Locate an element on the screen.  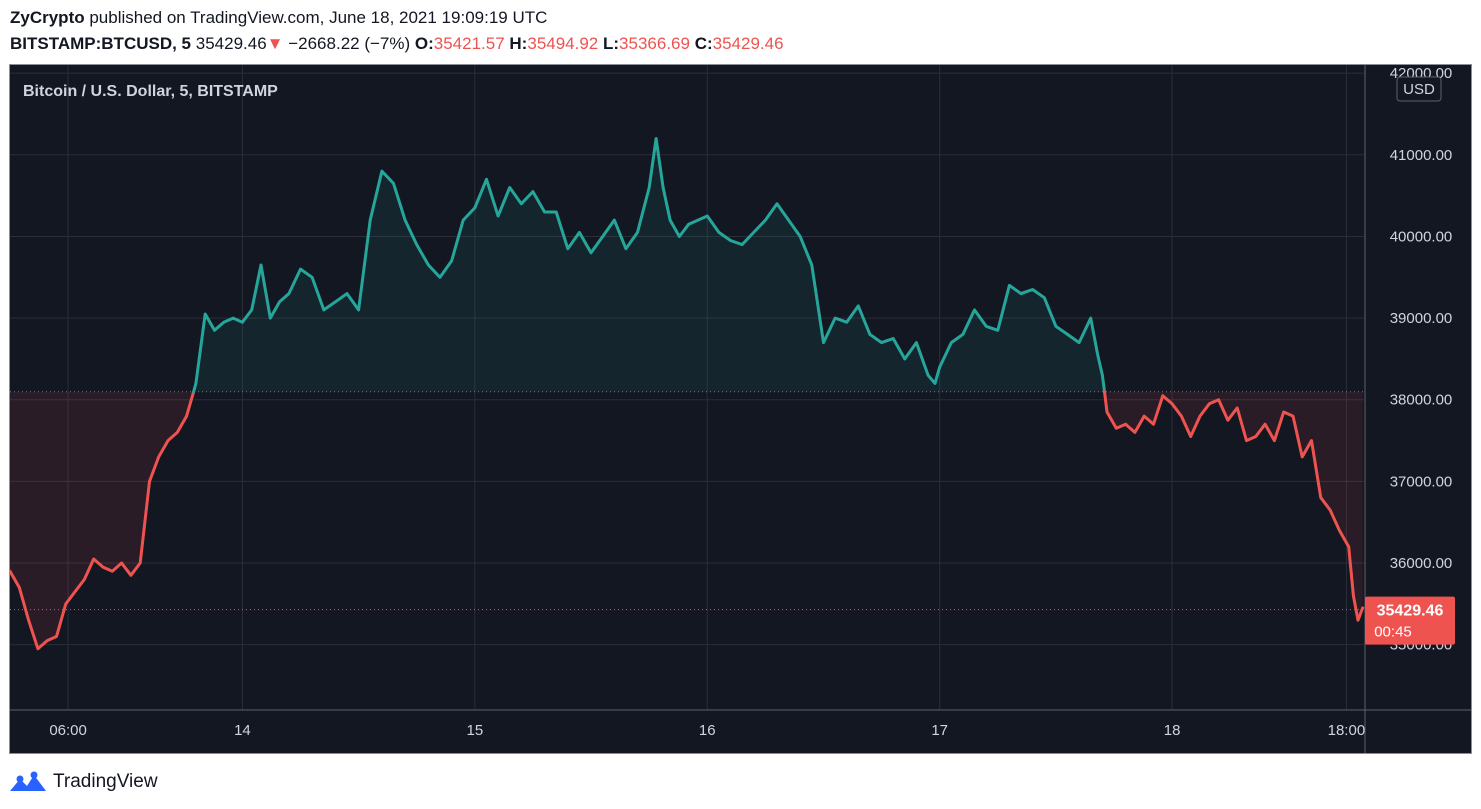
x-tick-label: 15 is located at coordinates (474, 730).